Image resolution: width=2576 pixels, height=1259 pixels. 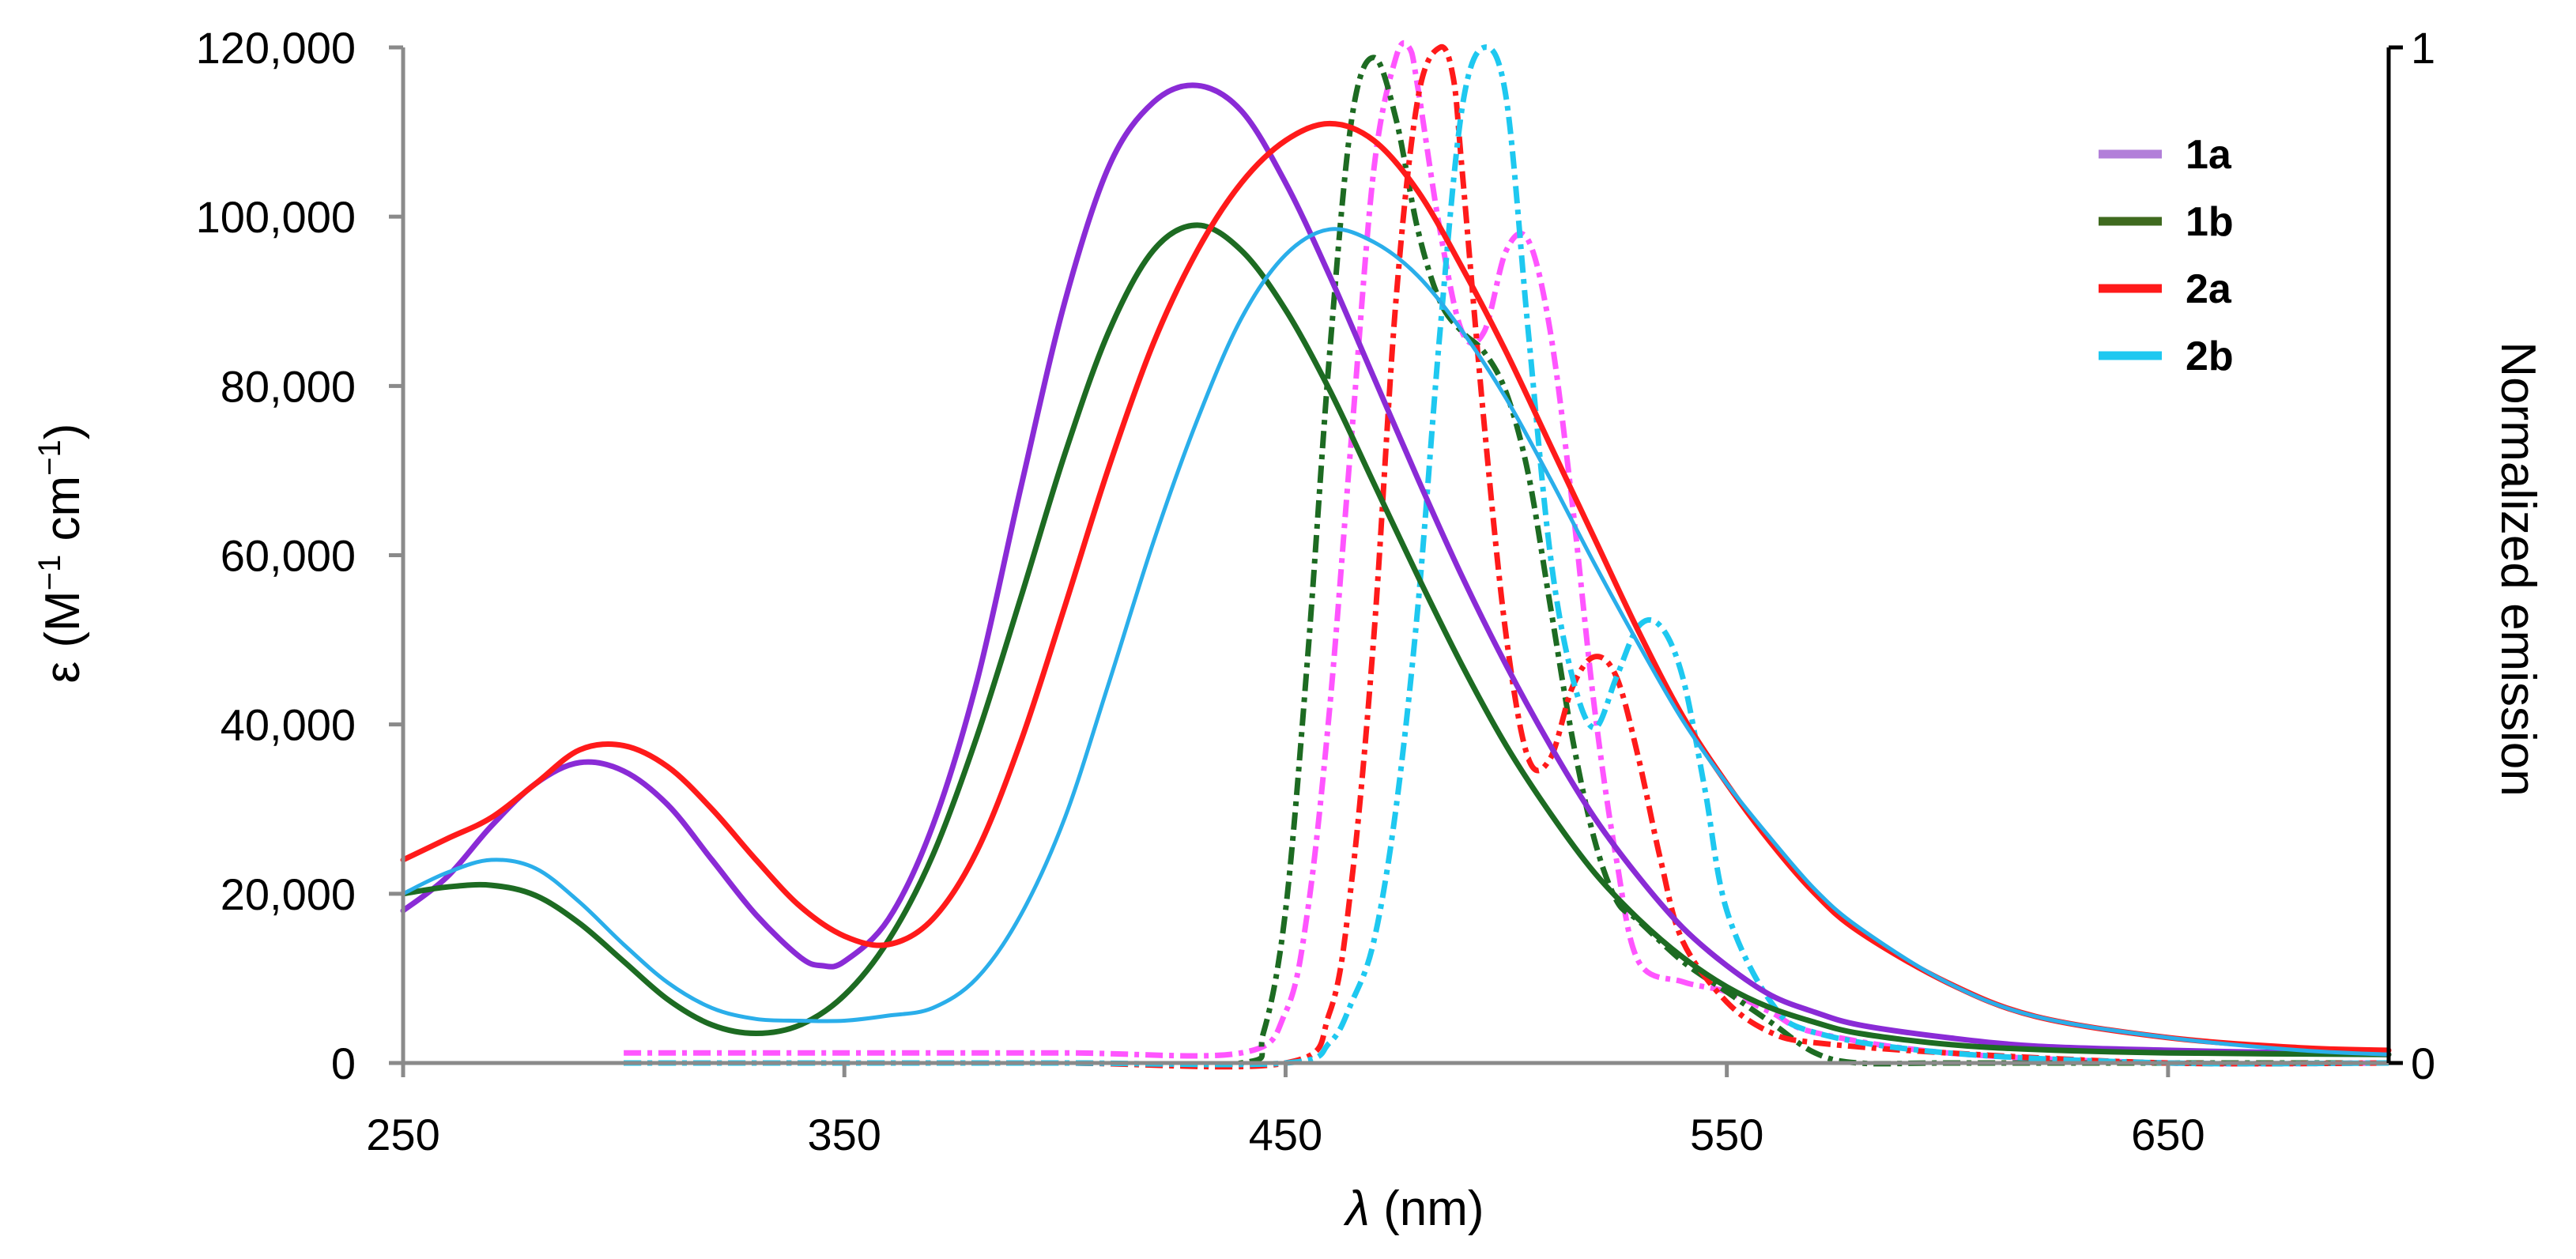 What do you see at coordinates (1285, 1134) in the screenshot?
I see `x-tick-label: 450` at bounding box center [1285, 1134].